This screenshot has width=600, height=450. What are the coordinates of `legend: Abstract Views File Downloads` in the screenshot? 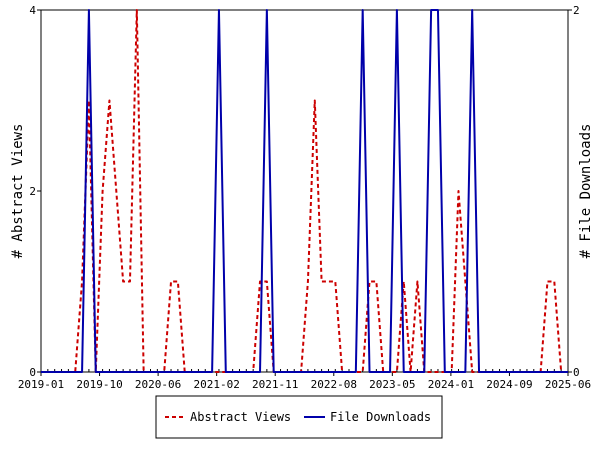 It's located at (299, 417).